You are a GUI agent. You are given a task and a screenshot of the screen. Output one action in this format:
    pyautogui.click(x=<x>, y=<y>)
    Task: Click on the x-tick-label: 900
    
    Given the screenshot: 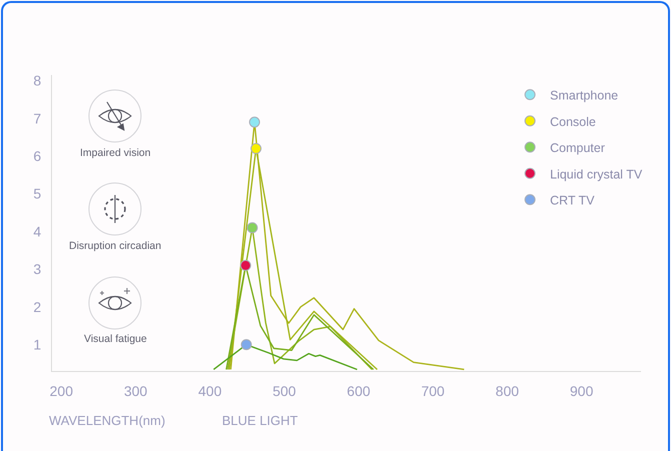 What is the action you would take?
    pyautogui.click(x=582, y=390)
    